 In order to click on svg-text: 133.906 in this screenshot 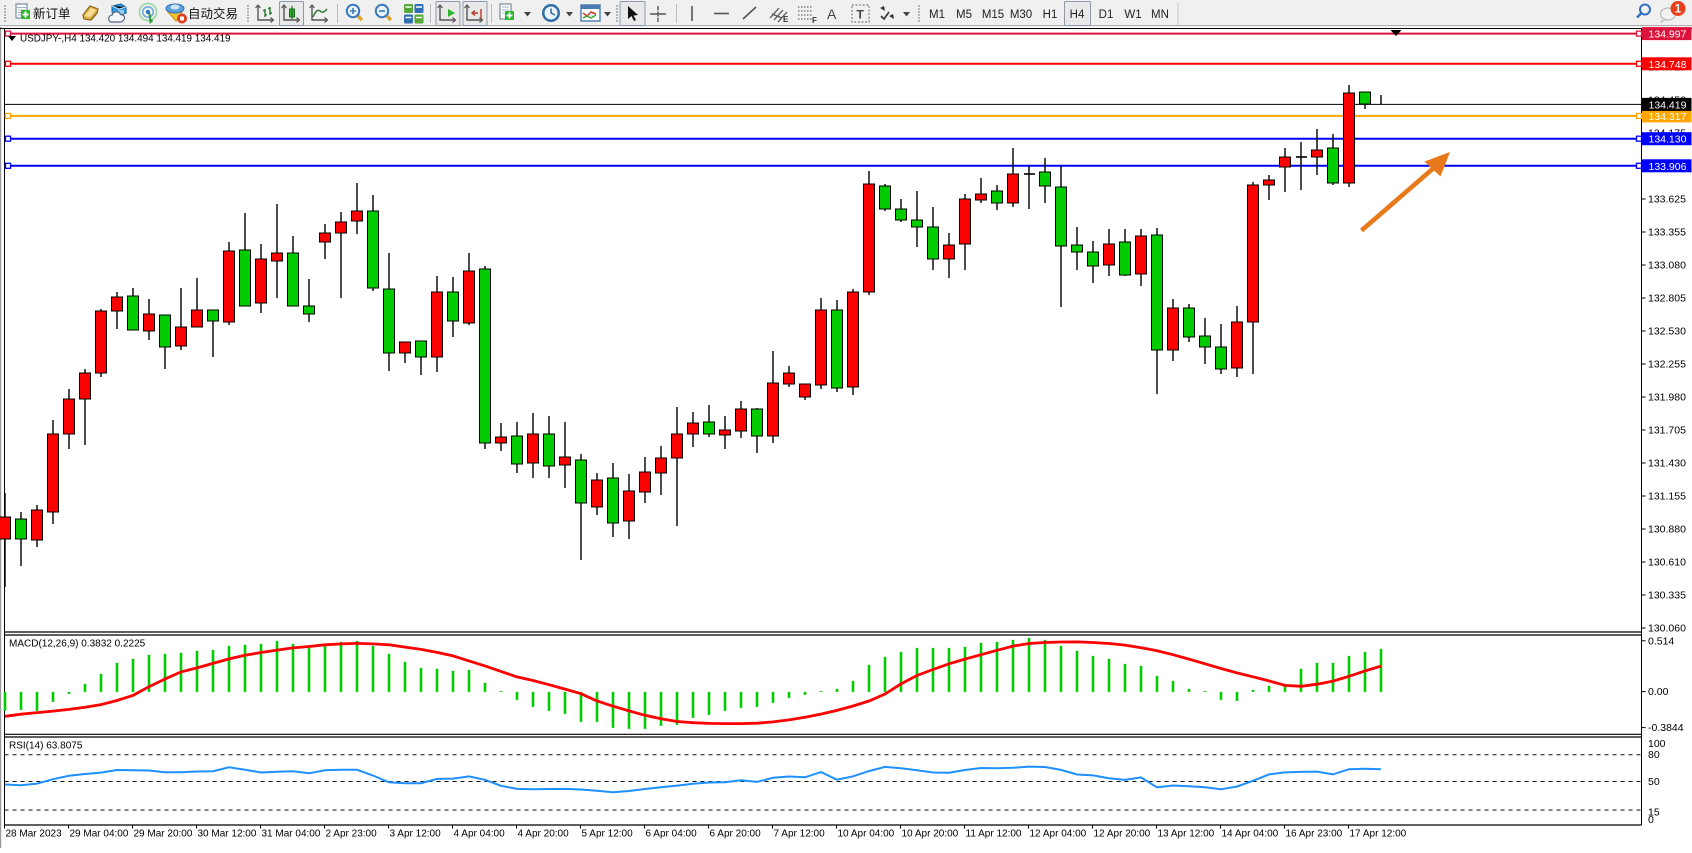, I will do `click(1668, 167)`.